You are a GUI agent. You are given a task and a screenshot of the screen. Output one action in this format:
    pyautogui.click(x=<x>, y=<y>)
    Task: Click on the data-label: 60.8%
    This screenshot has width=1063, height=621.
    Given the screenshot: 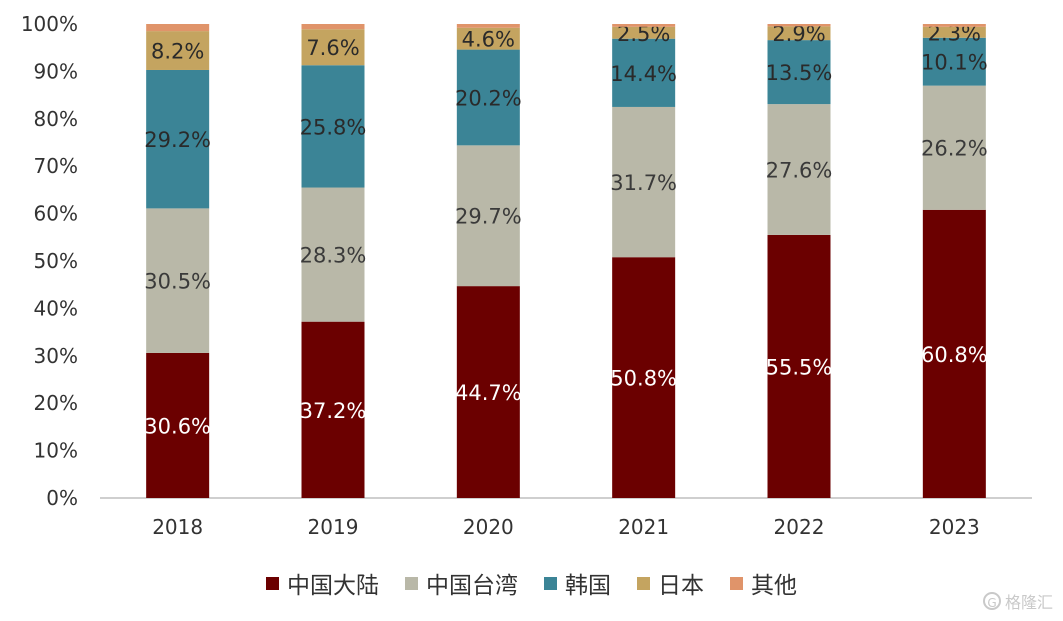 What is the action you would take?
    pyautogui.click(x=954, y=355)
    